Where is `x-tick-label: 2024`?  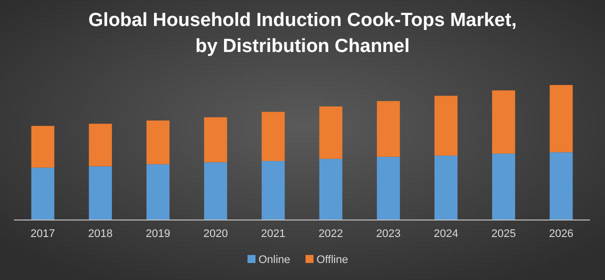 x-tick-label: 2024 is located at coordinates (446, 234).